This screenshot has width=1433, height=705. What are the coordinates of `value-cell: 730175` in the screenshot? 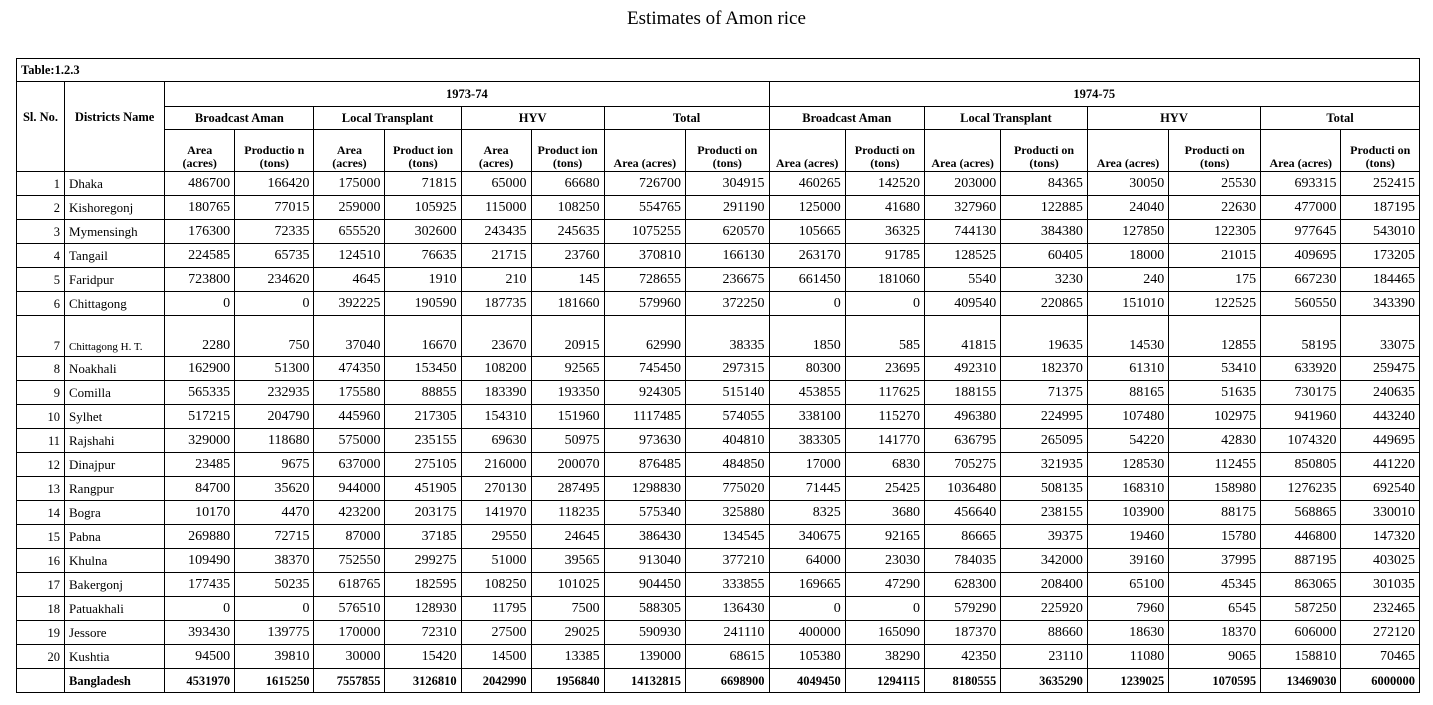 It's located at (1301, 392).